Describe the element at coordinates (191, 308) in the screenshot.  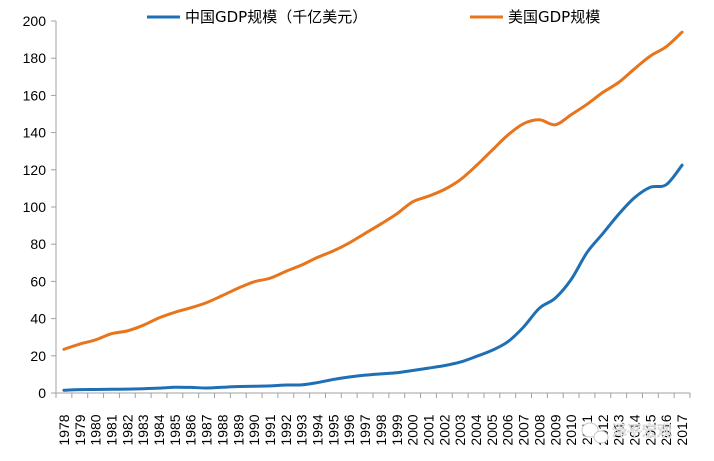
I see `usa-point-1986` at that location.